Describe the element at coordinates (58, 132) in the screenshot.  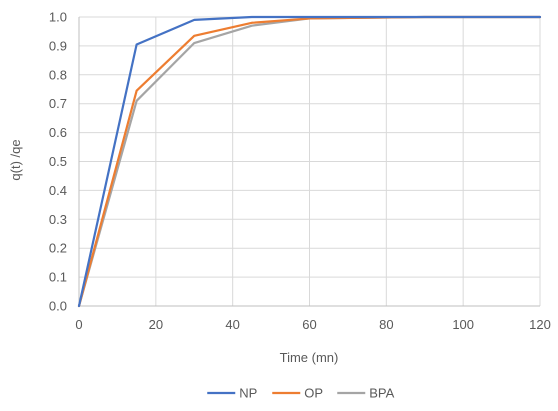
I see `y-tick-label: 0.6` at that location.